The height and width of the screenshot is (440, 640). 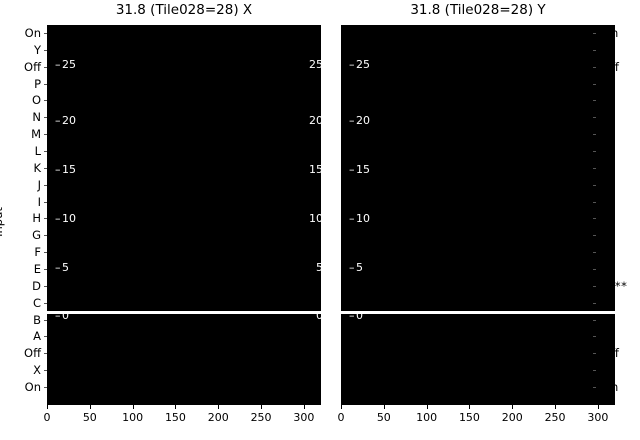 I want to click on category-text: X, so click(x=37, y=370).